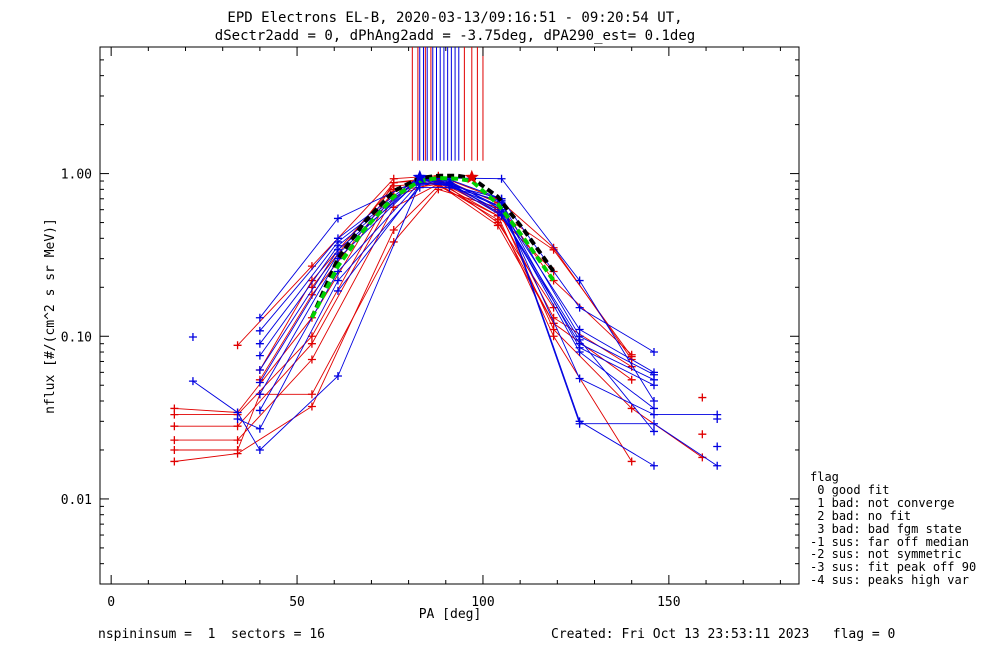  I want to click on red-peak-marker, so click(471, 176).